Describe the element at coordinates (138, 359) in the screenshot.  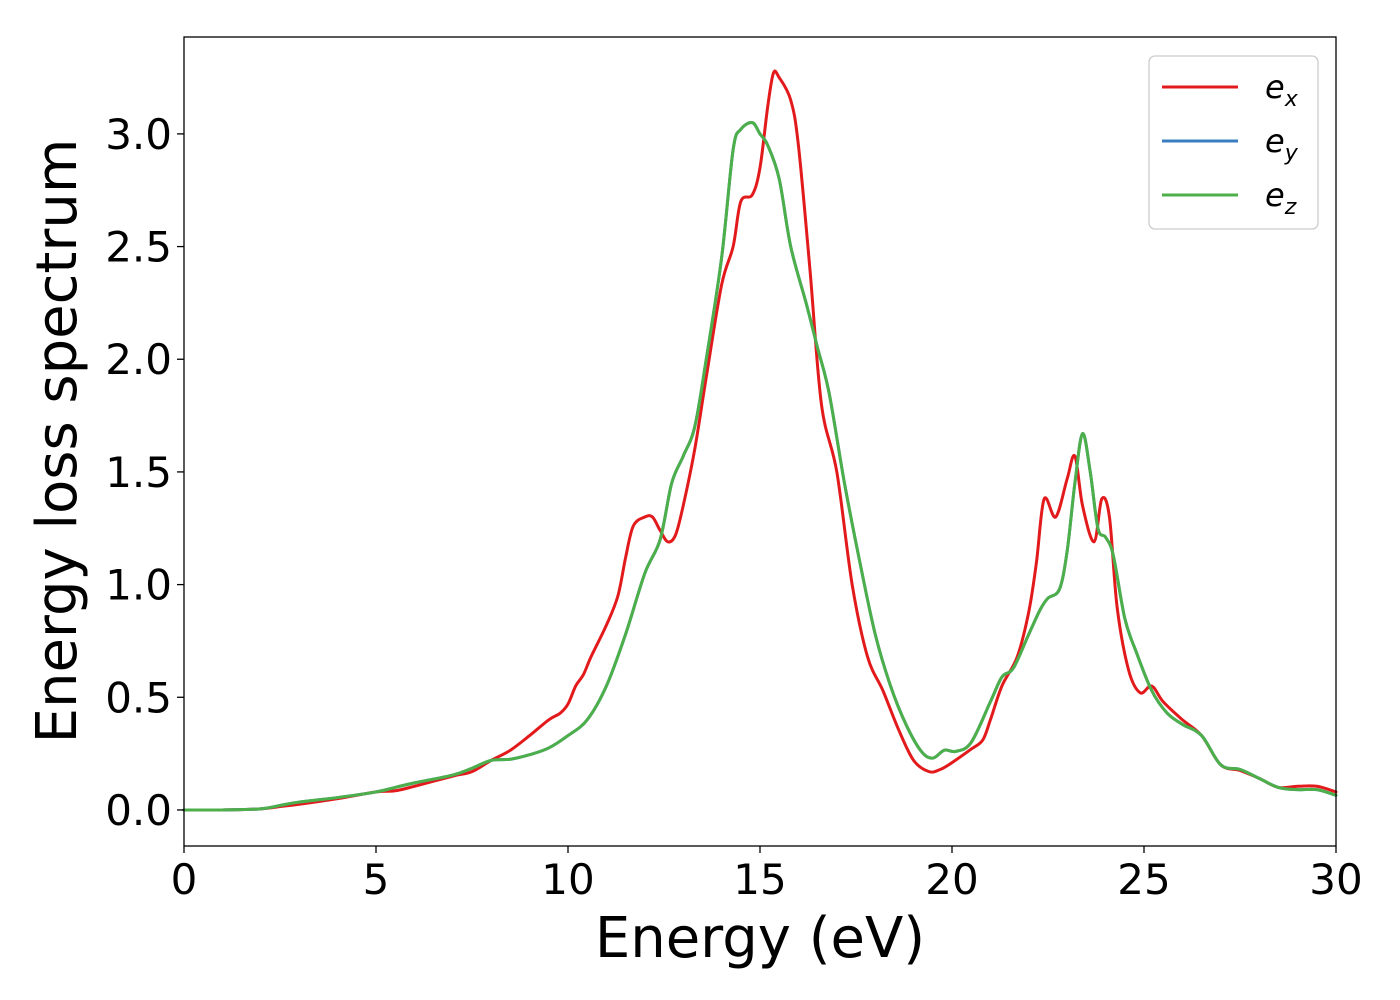
I see `y-tick-label: 2.0` at that location.